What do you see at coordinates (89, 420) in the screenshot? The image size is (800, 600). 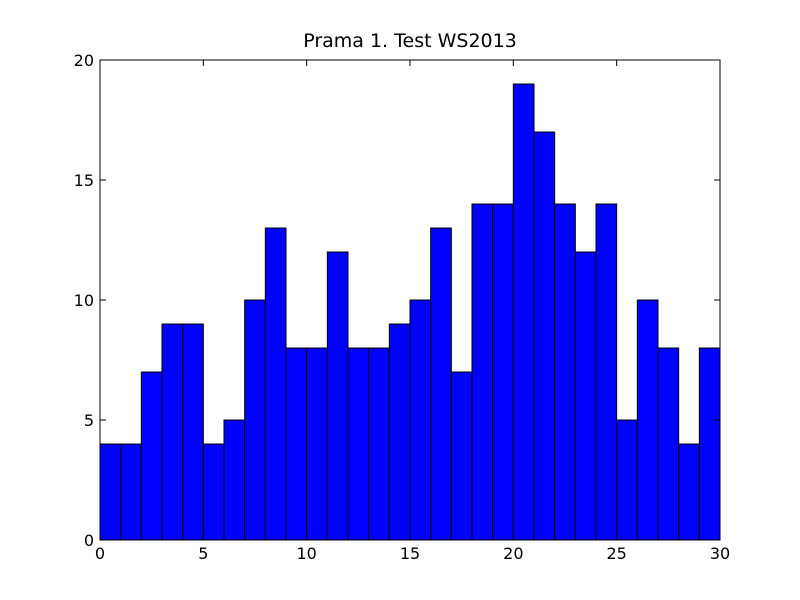 I see `y-tick-label: 5` at bounding box center [89, 420].